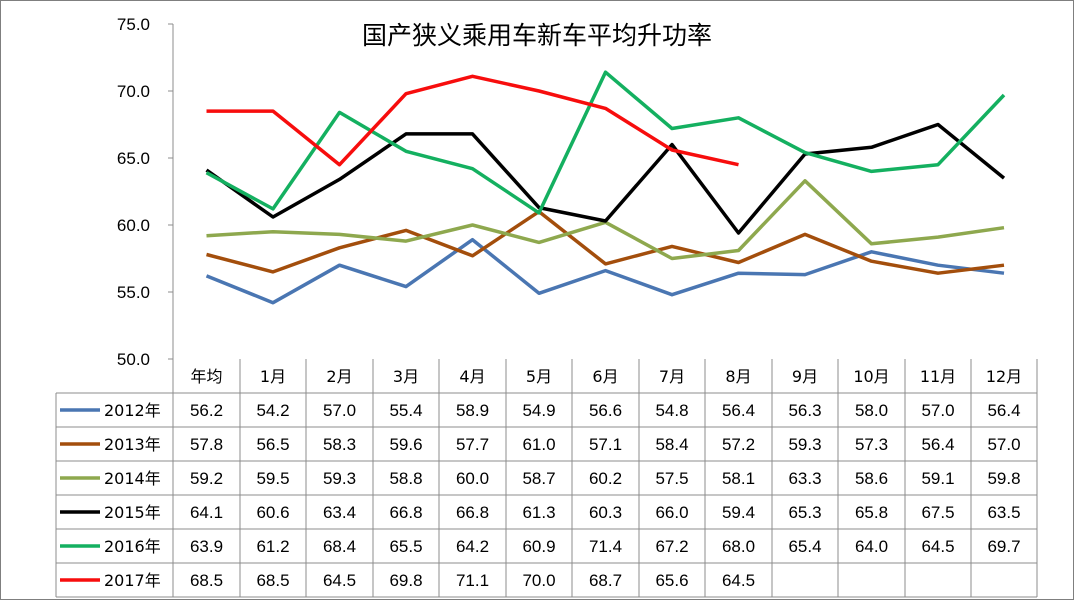 This screenshot has height=600, width=1074. Describe the element at coordinates (804, 546) in the screenshot. I see `data-value: 65.4` at that location.